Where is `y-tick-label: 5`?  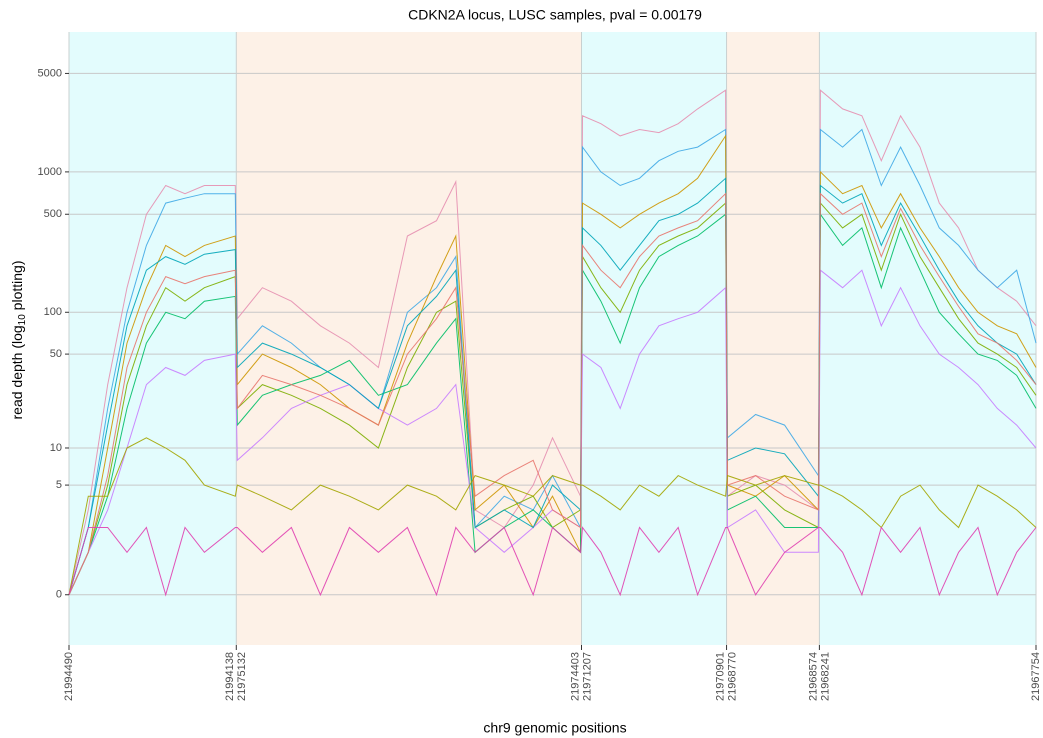 y-tick-label: 5 is located at coordinates (59, 485).